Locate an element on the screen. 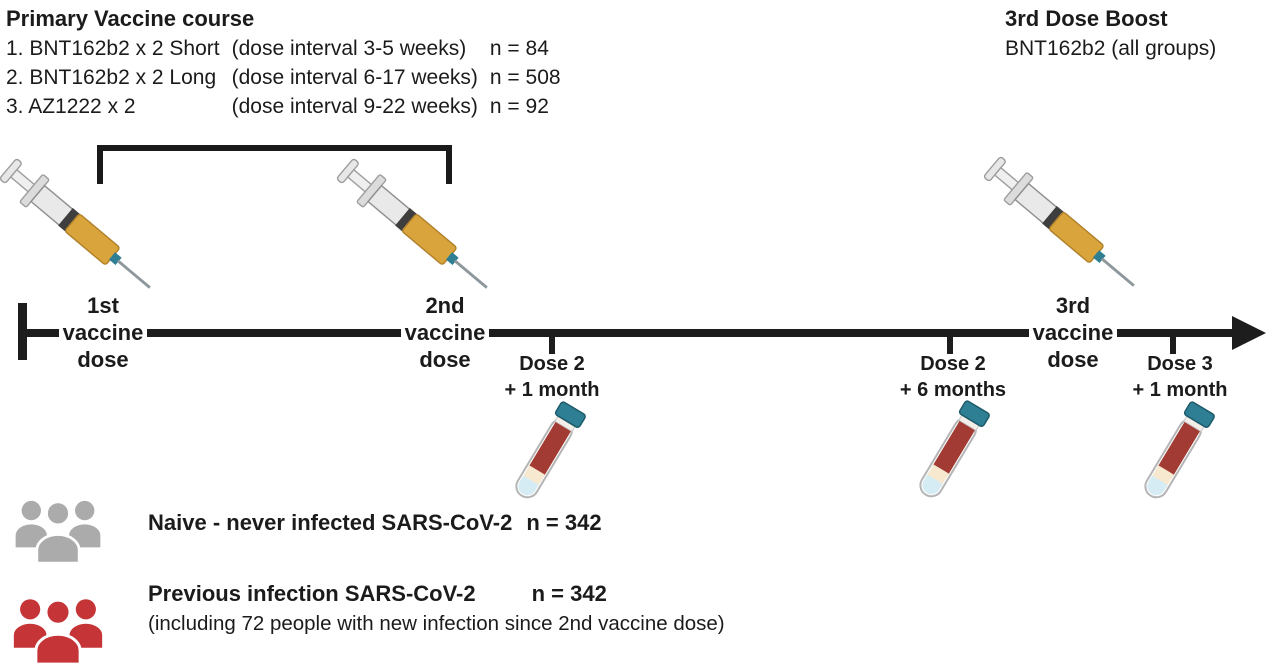 The height and width of the screenshot is (669, 1280). dose-interval-bracket is located at coordinates (274, 164).